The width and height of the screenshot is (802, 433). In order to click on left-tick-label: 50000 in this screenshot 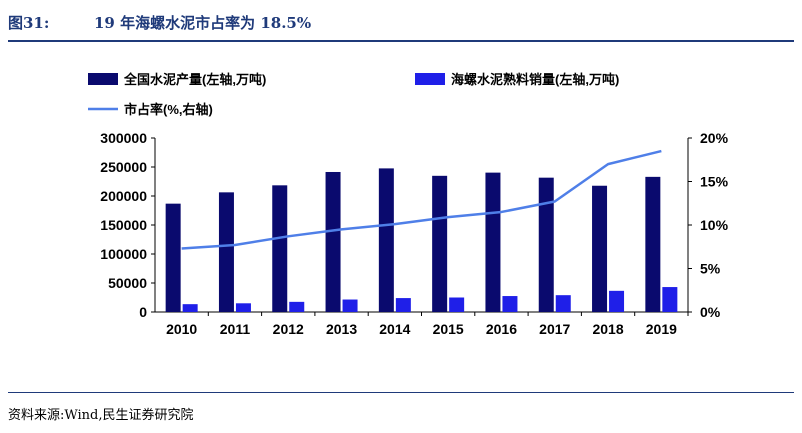, I will do `click(127, 283)`.